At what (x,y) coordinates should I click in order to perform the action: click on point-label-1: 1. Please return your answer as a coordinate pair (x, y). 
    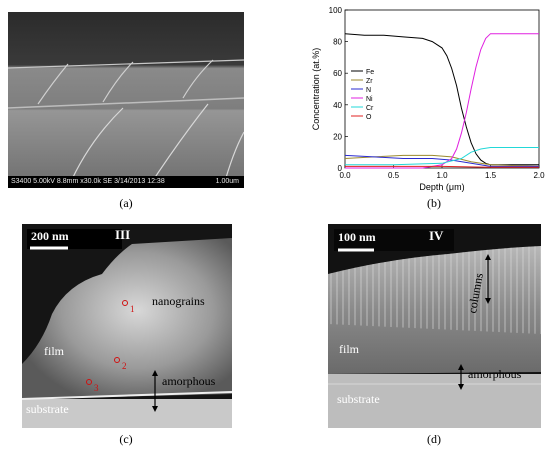
    Looking at the image, I should click on (132, 309).